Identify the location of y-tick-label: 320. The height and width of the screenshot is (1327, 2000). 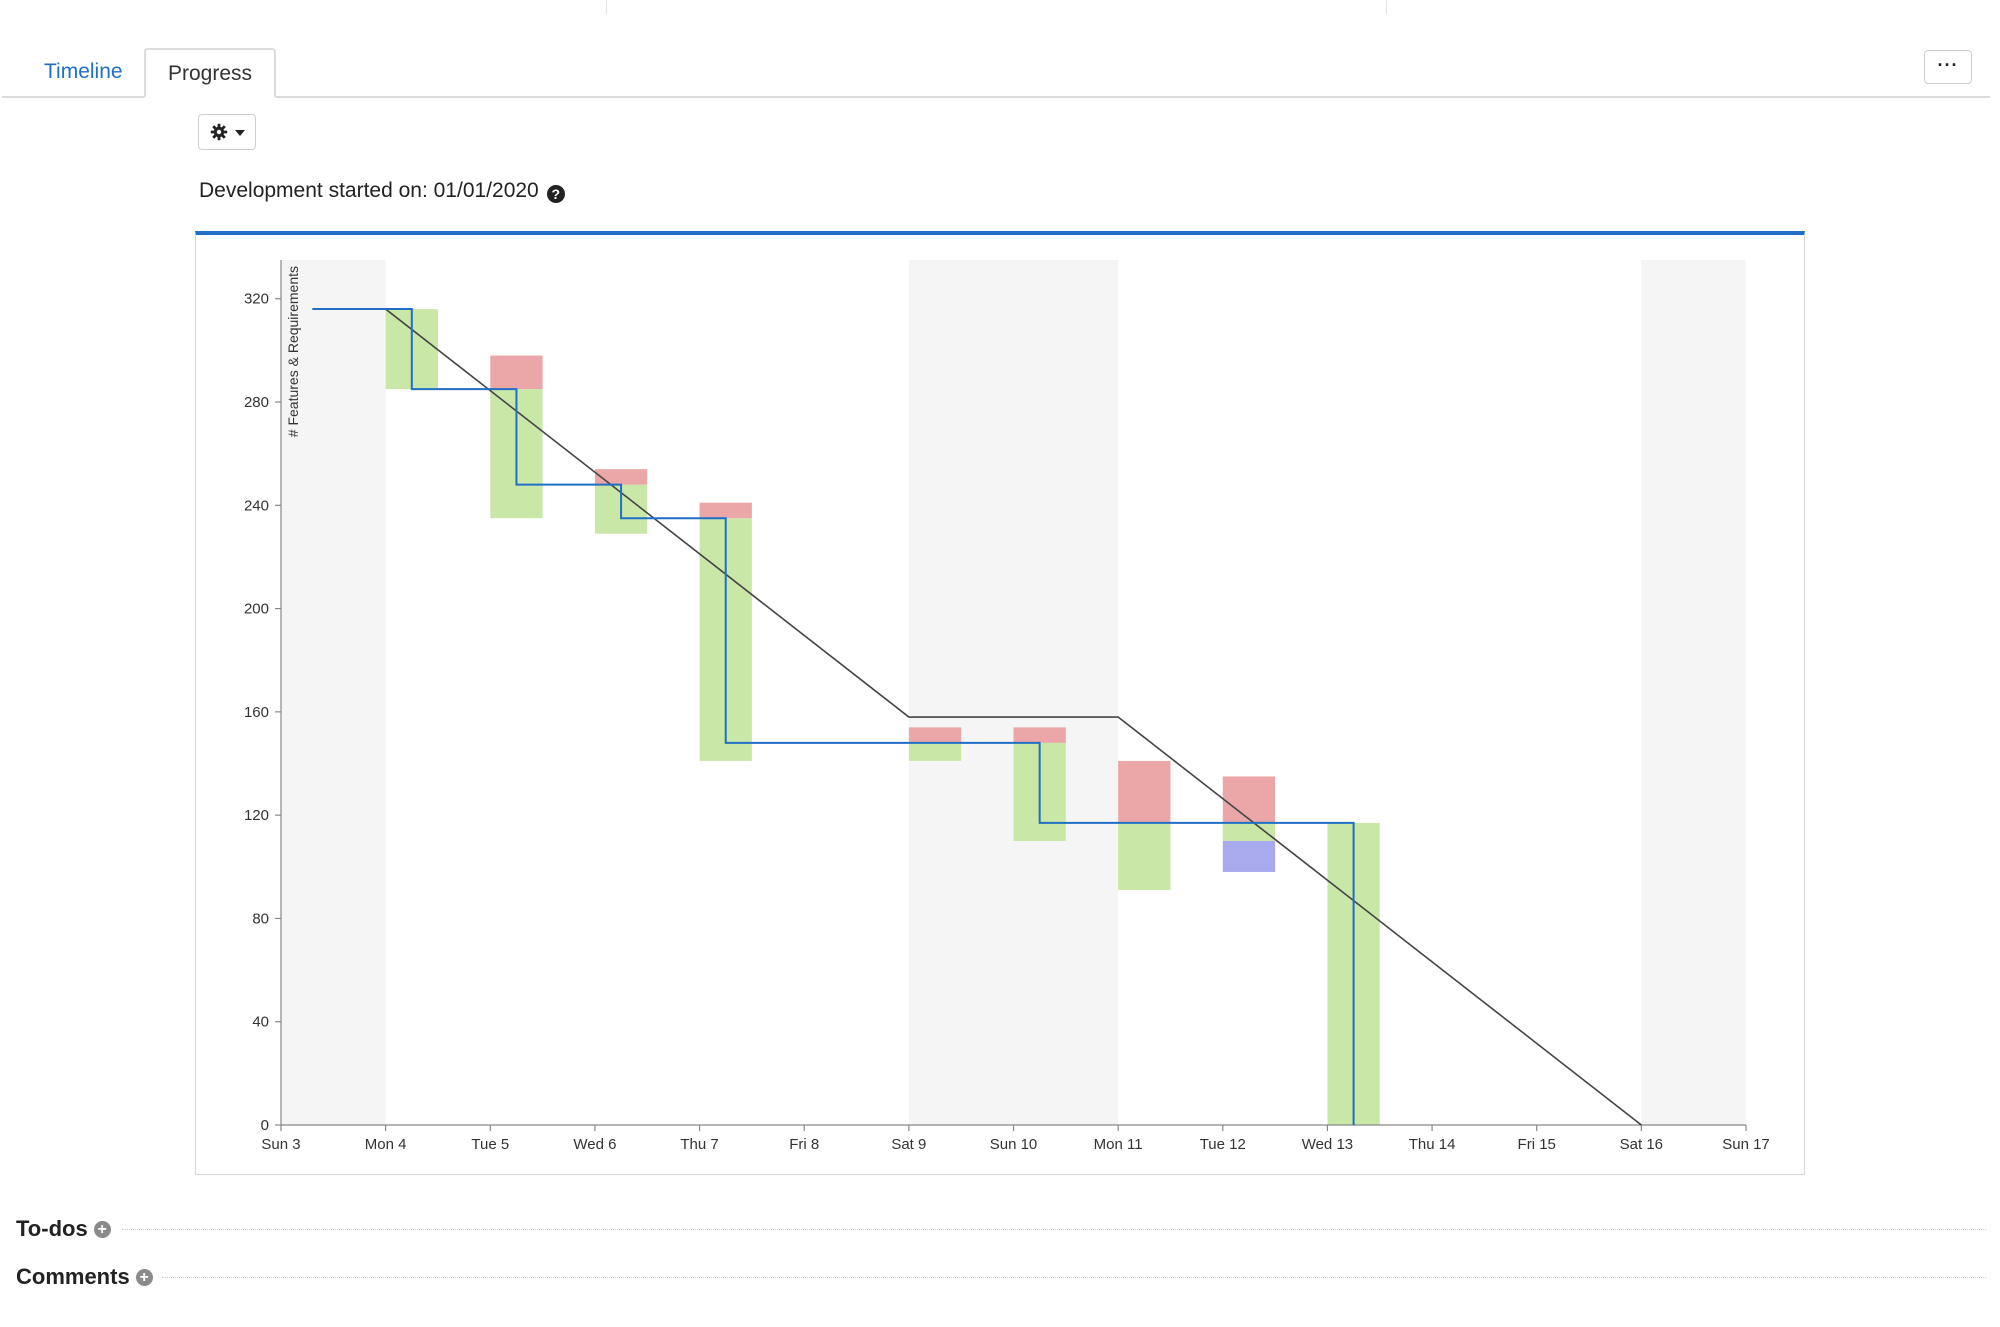
(256, 299).